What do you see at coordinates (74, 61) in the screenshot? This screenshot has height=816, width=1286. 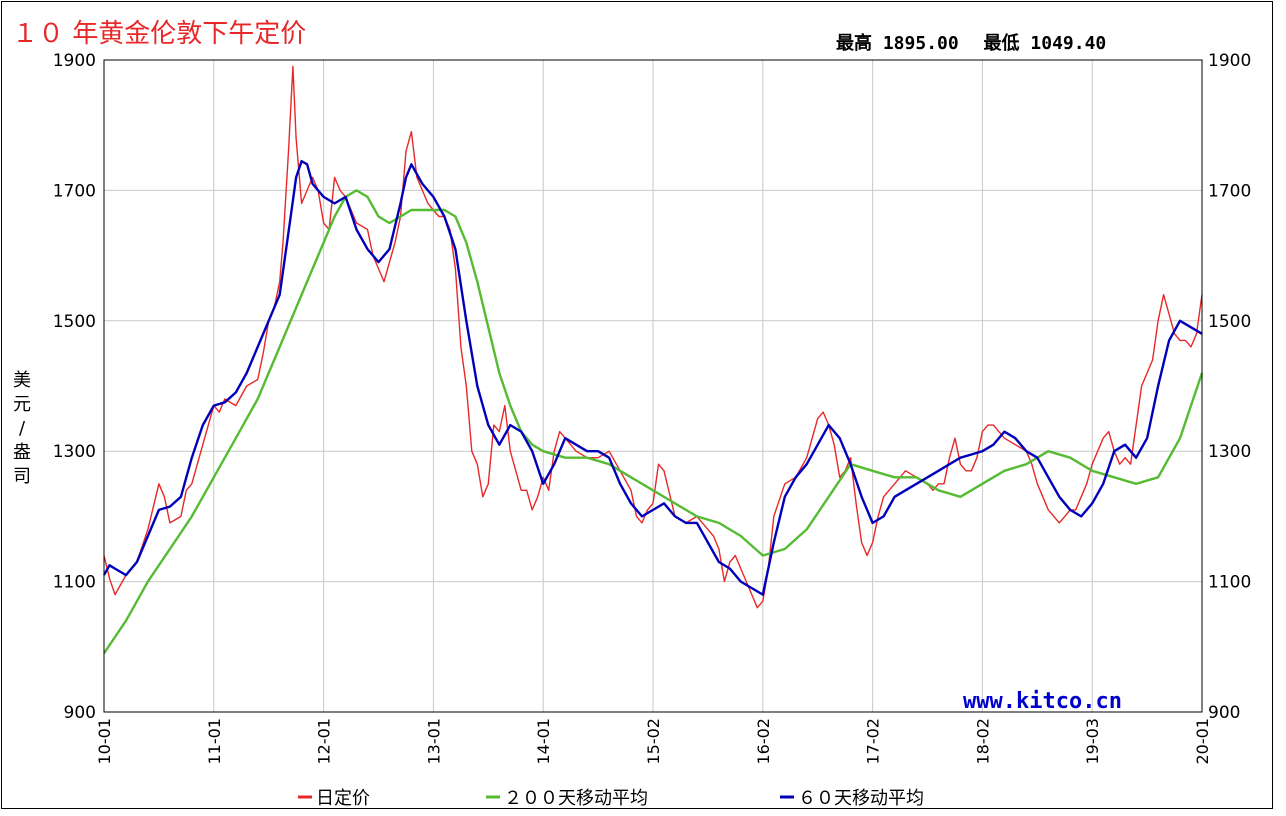 I see `y-tick-label-left: 1900` at bounding box center [74, 61].